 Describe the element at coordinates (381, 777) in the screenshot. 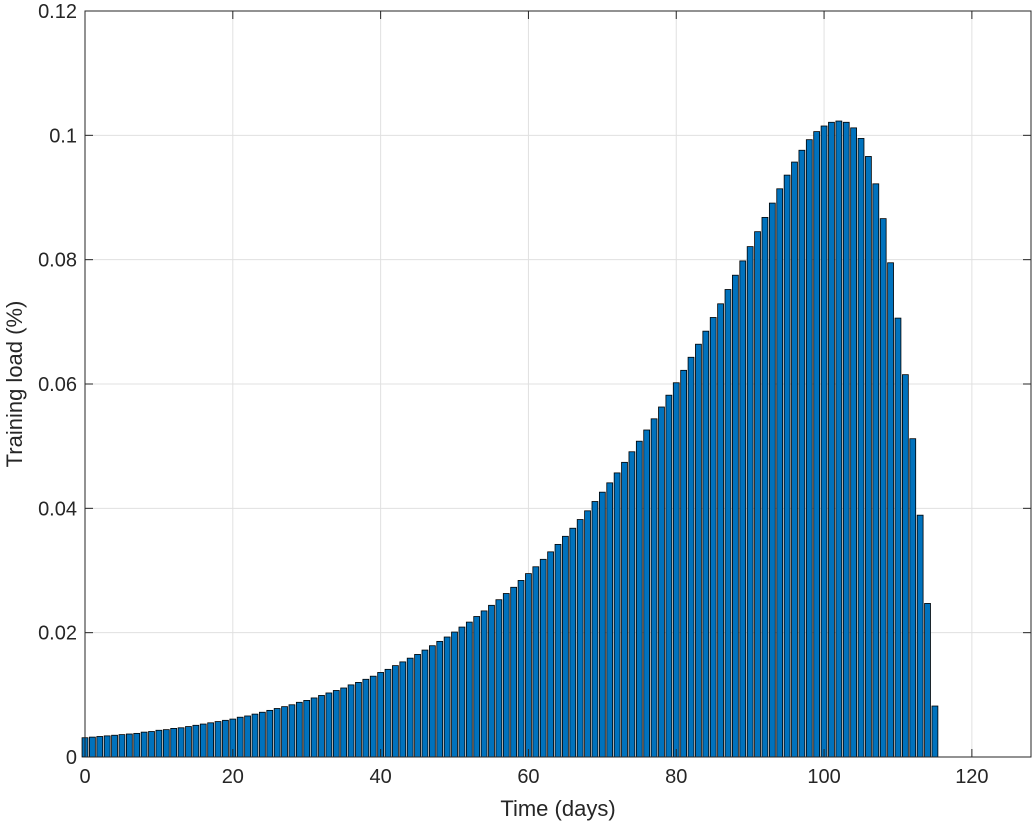

I see `x-tick-label: 40` at that location.